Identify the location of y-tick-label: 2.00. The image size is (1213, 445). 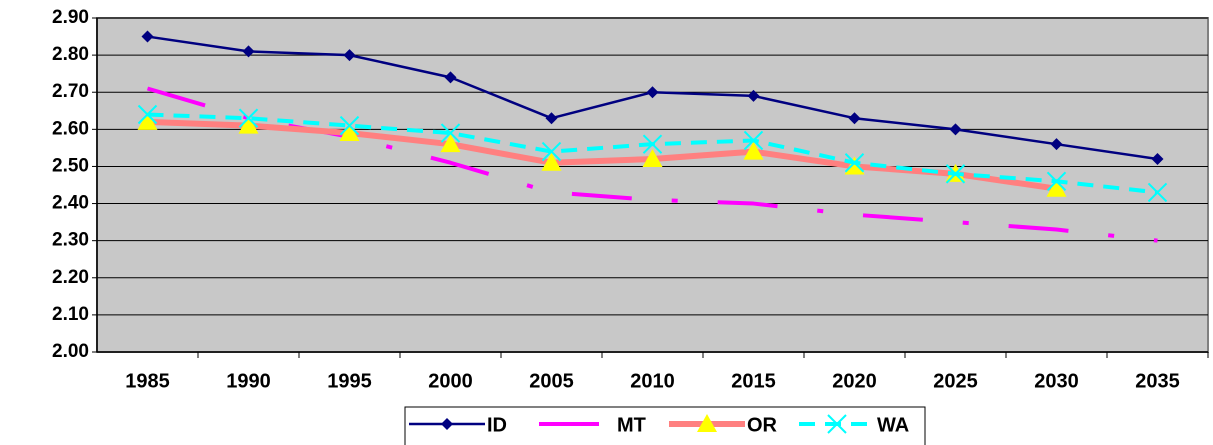
(70, 351).